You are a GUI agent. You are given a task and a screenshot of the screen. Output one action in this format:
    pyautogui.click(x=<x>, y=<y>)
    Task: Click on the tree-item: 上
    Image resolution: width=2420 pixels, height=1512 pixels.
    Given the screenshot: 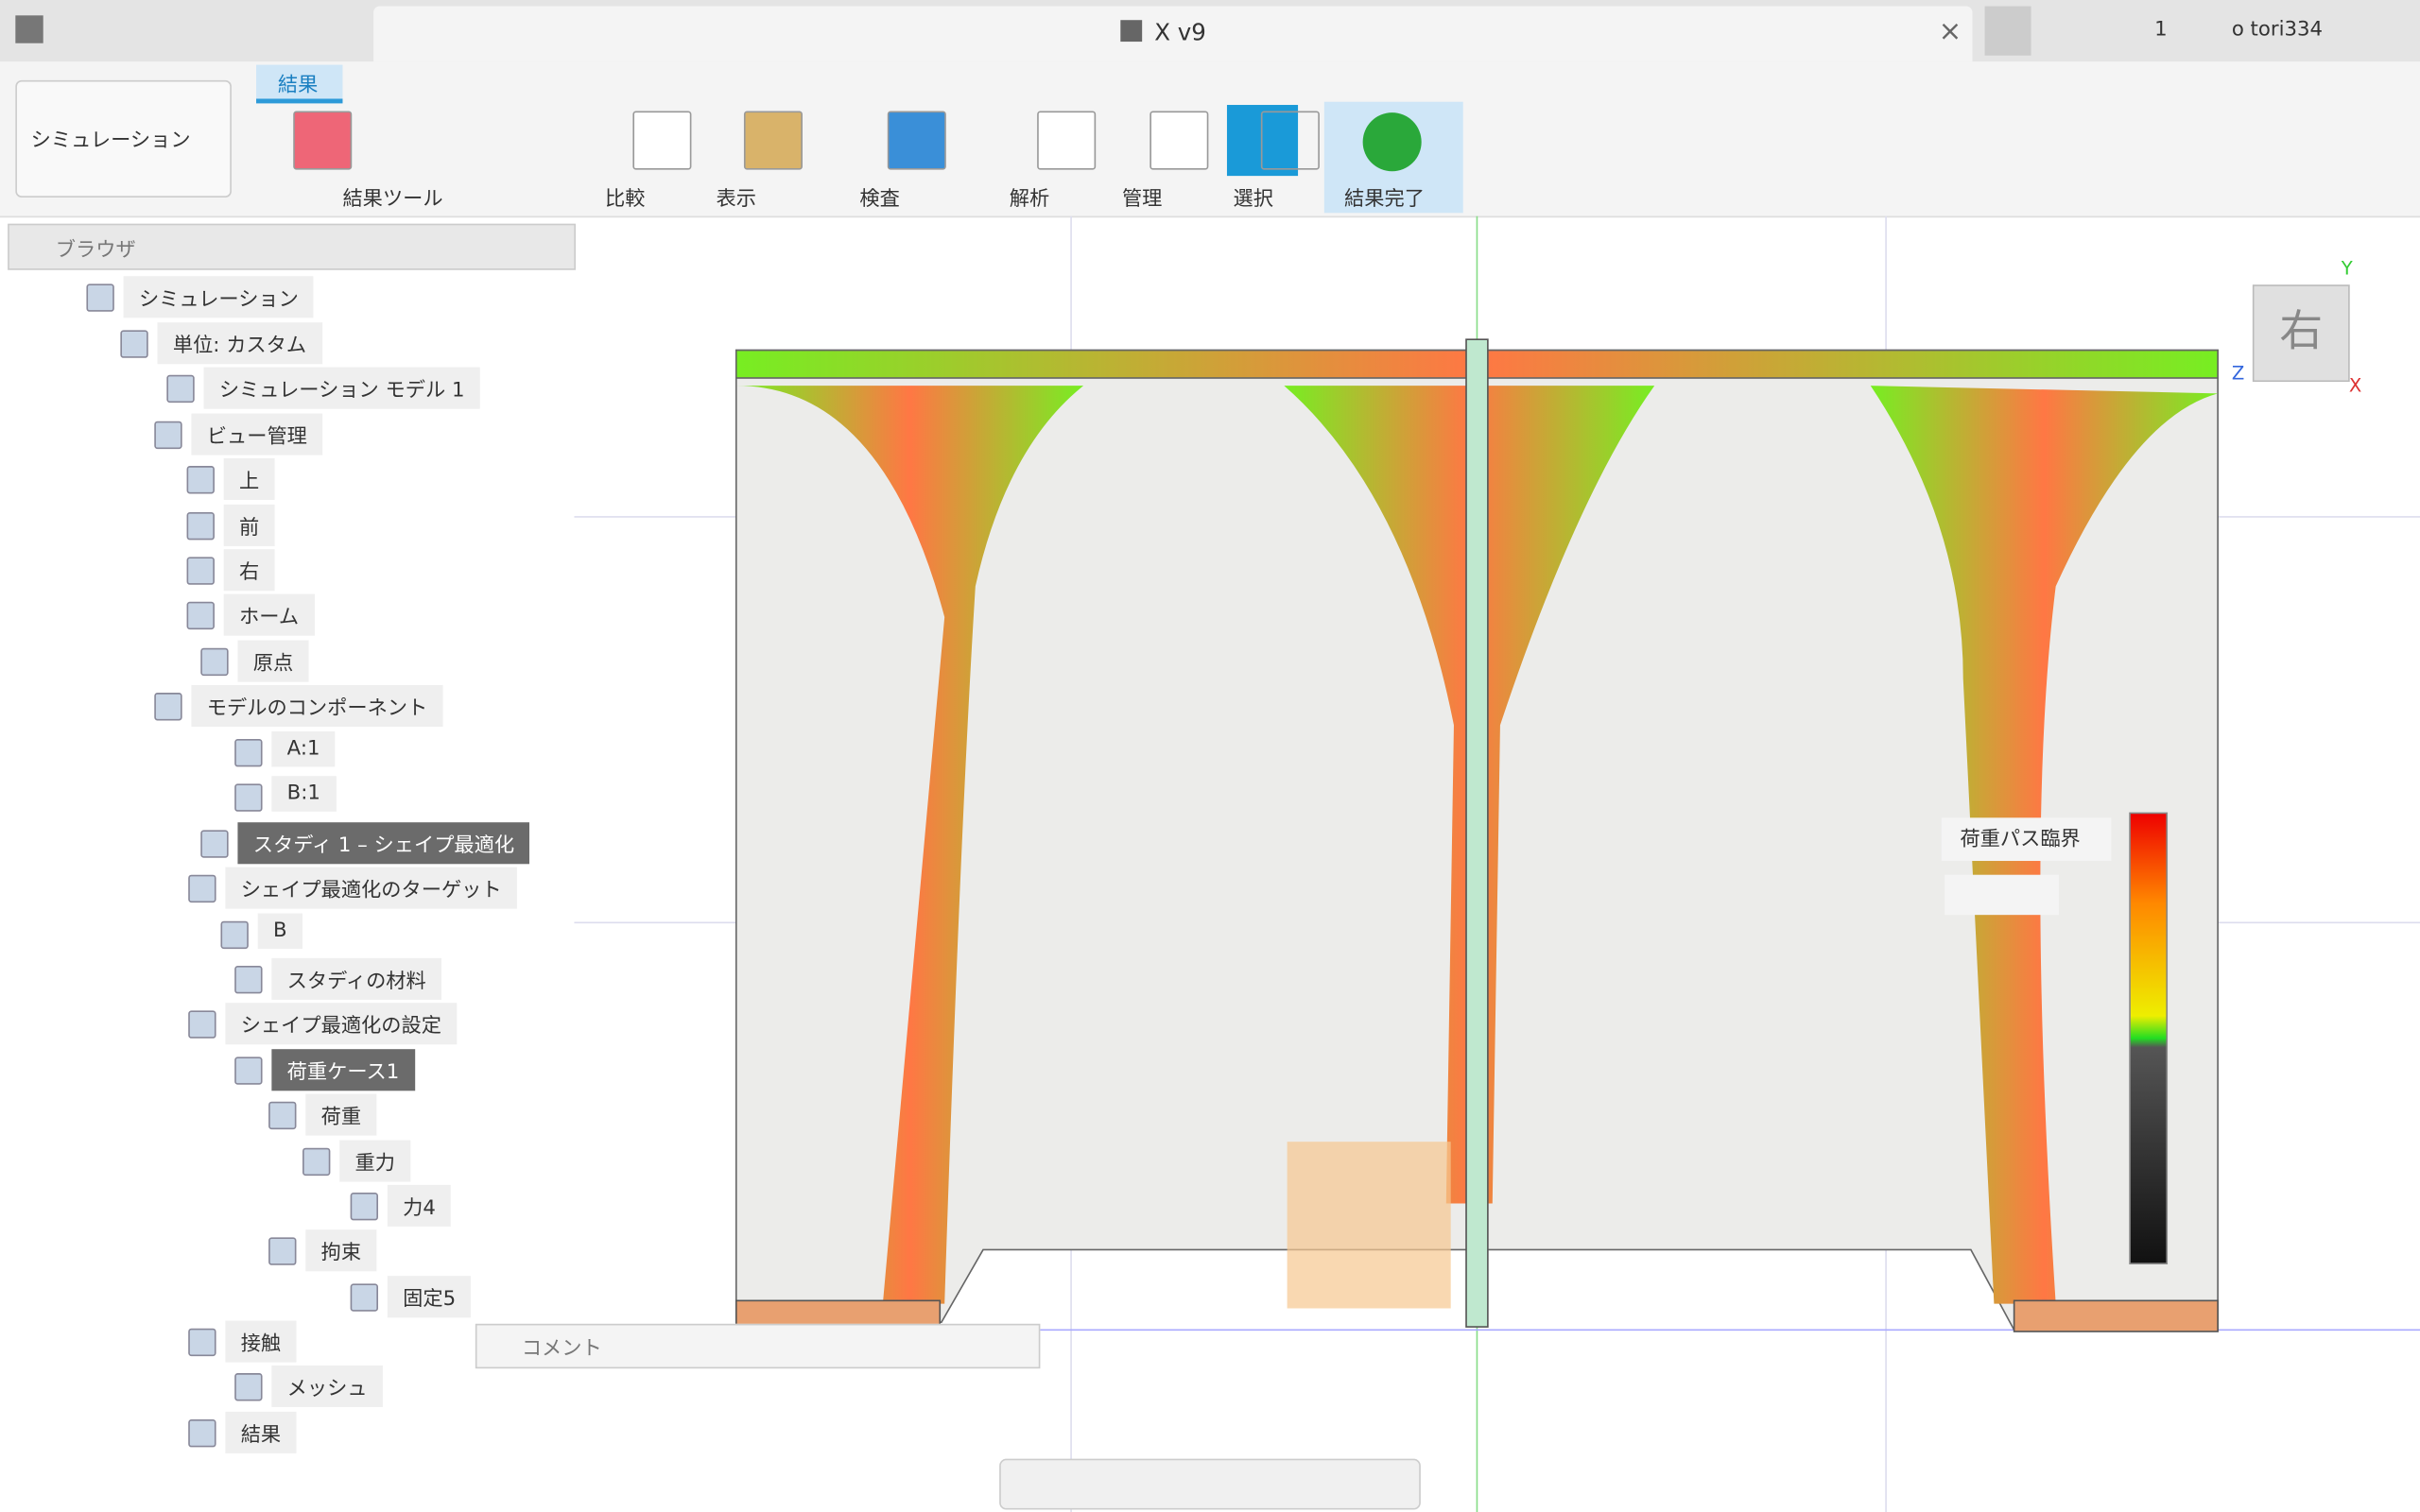 What is the action you would take?
    pyautogui.click(x=249, y=478)
    